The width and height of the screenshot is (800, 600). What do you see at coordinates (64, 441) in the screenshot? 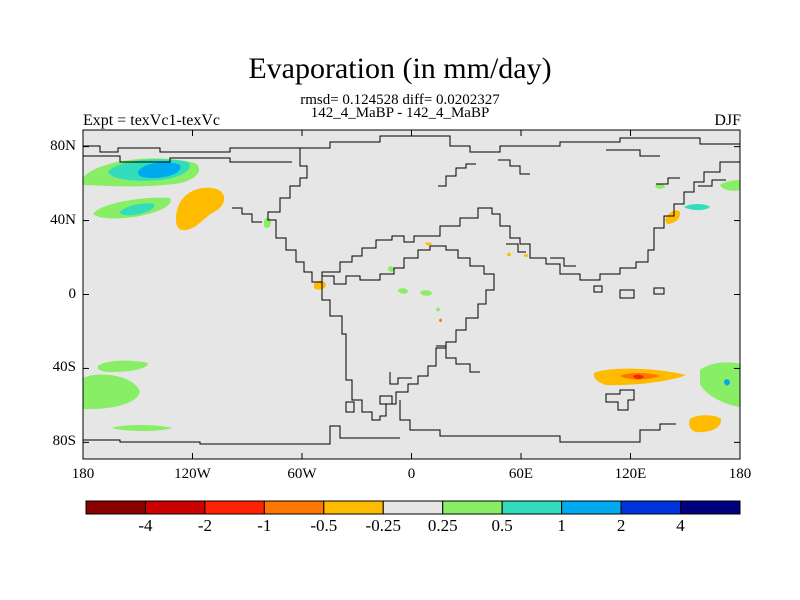
I see `lat-tick-label: 80S` at bounding box center [64, 441].